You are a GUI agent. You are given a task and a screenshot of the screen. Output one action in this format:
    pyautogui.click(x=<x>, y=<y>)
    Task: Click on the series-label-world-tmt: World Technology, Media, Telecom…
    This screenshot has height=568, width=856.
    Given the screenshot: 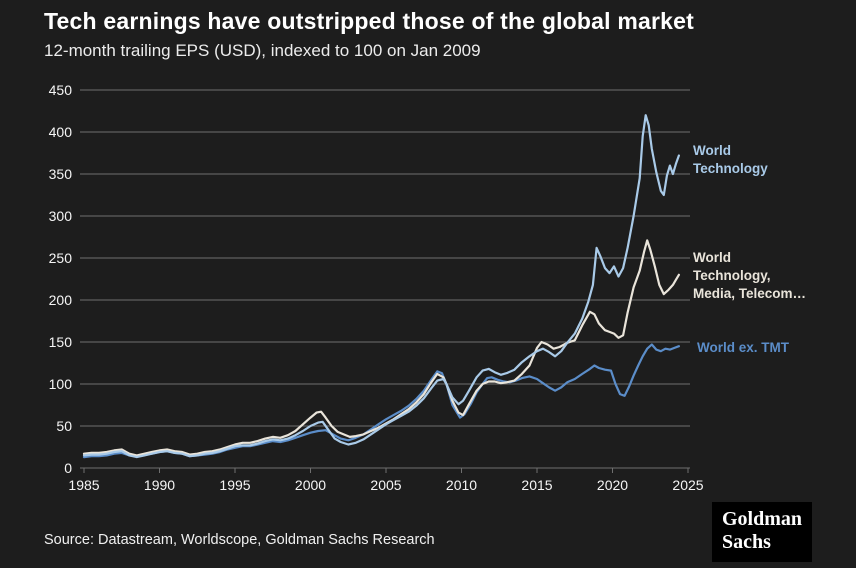 What is the action you would take?
    pyautogui.click(x=750, y=275)
    